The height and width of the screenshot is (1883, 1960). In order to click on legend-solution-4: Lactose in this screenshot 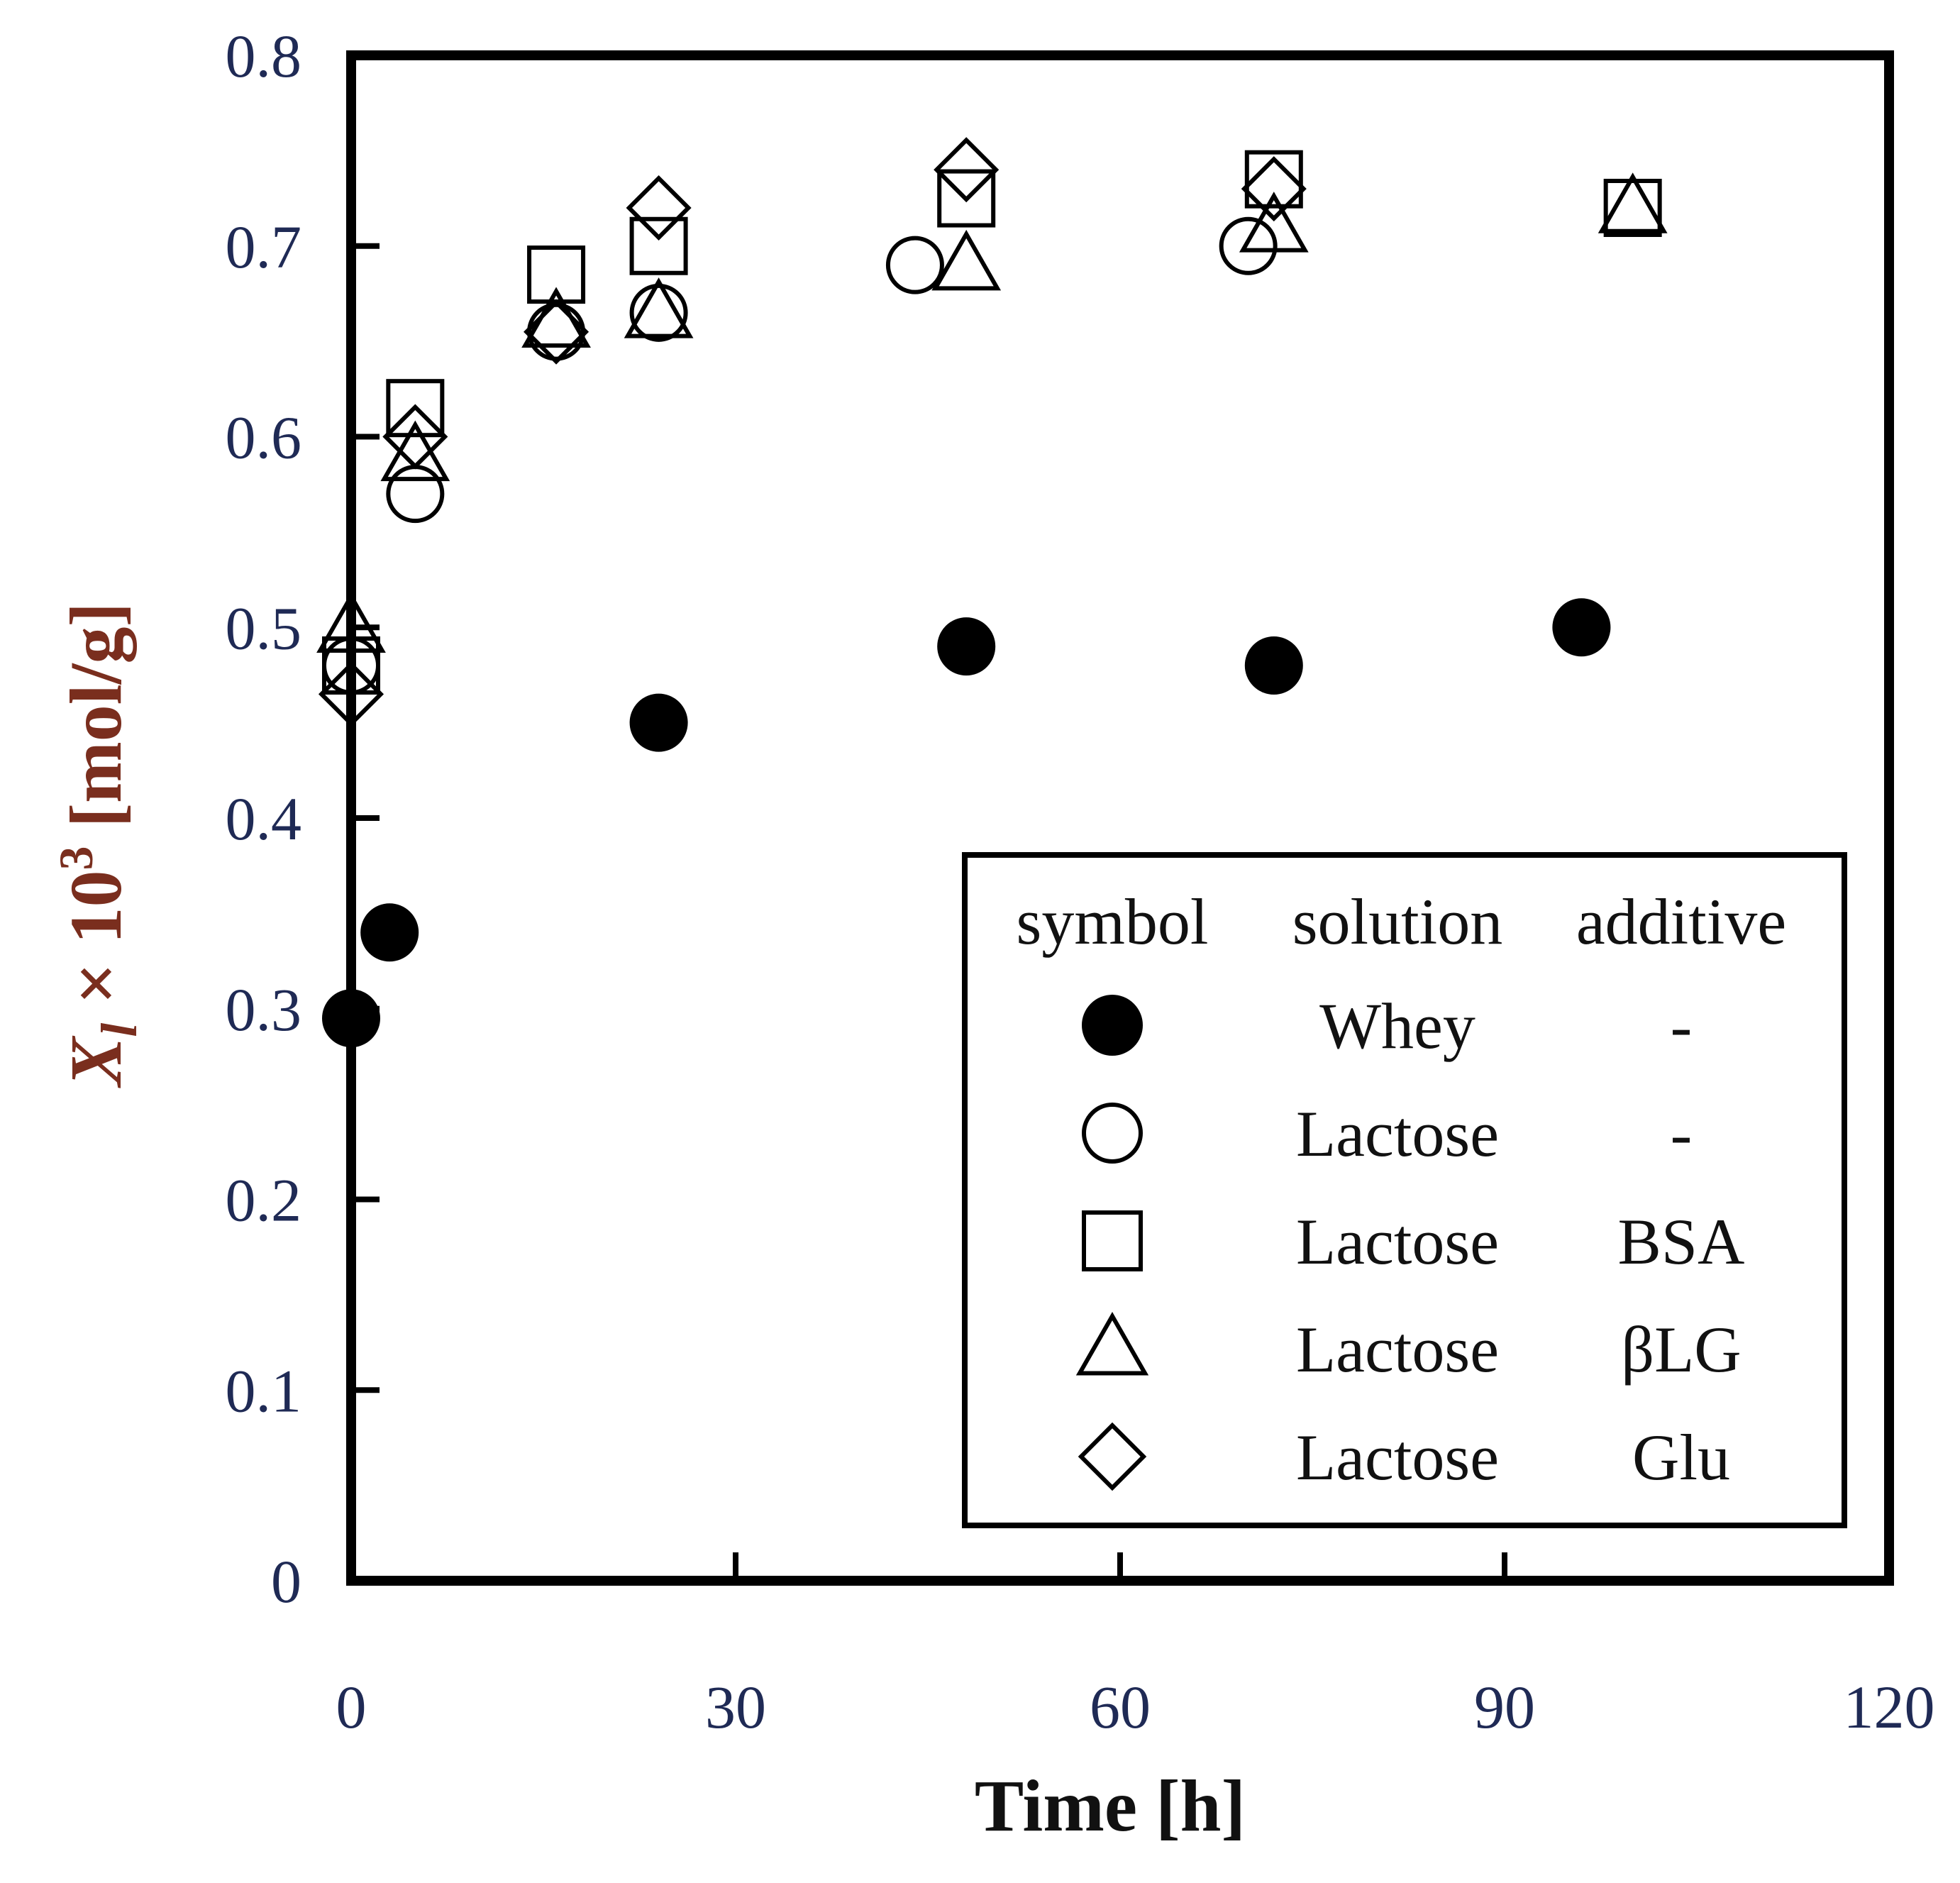, I will do `click(1397, 1457)`.